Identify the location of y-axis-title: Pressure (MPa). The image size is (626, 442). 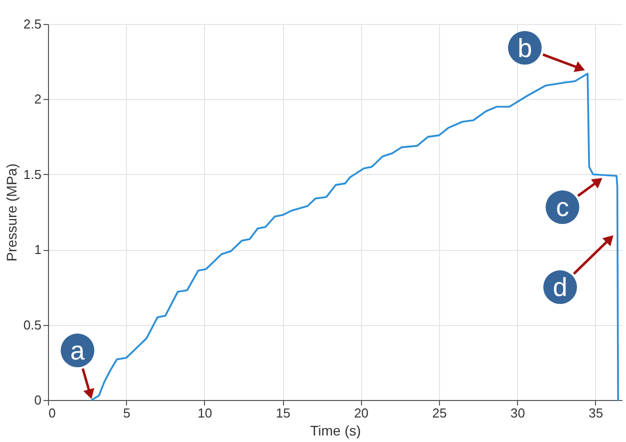
(11, 212).